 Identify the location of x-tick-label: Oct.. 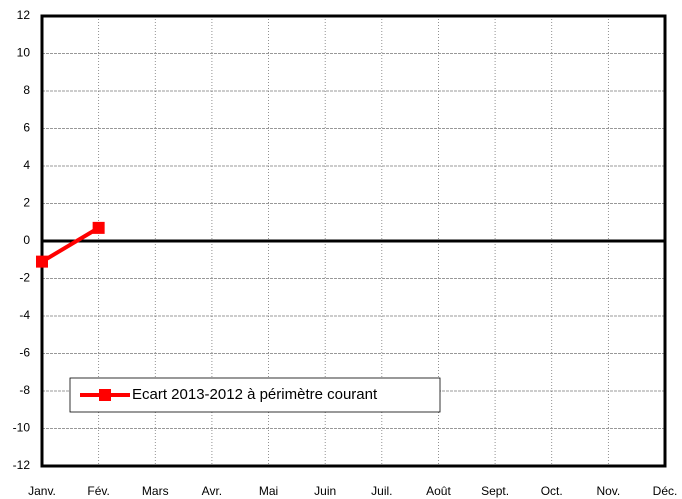
(552, 491).